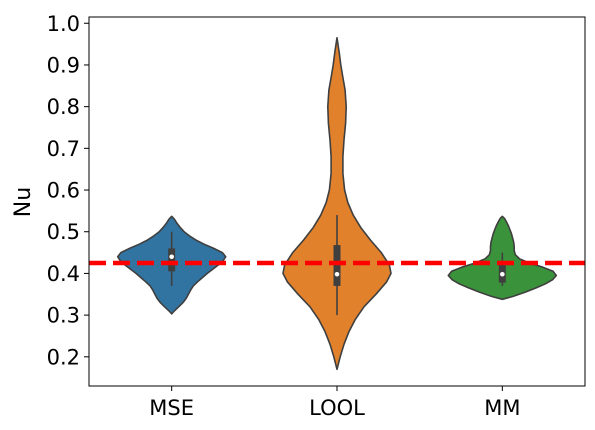  What do you see at coordinates (63, 232) in the screenshot?
I see `y-tick-label: 0.5` at bounding box center [63, 232].